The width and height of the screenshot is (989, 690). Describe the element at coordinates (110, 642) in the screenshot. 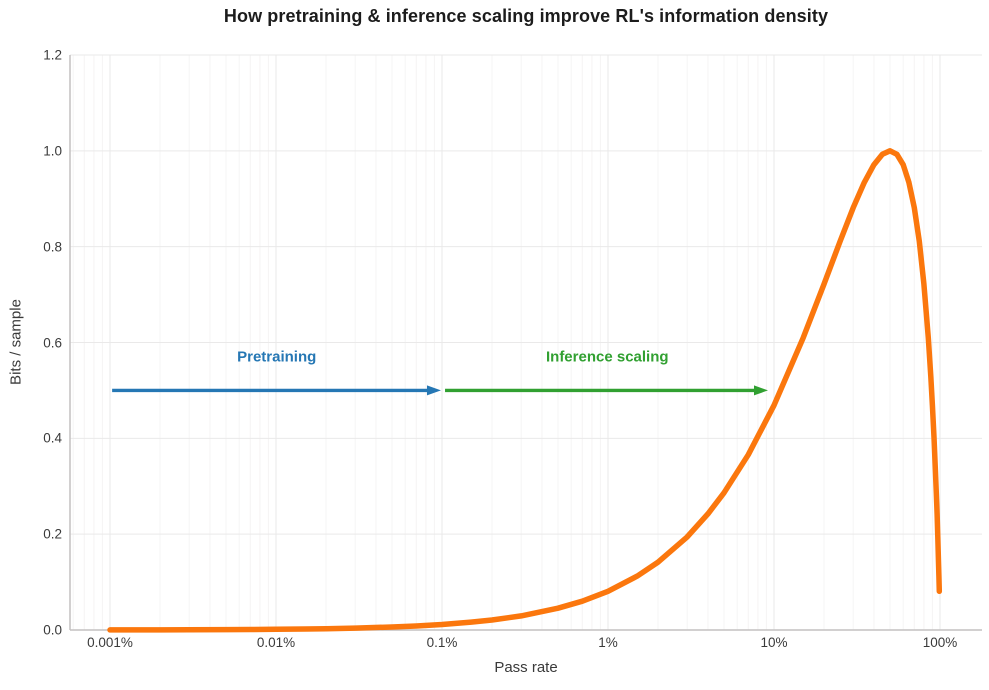

I see `x-tick-label: 0.001%` at that location.